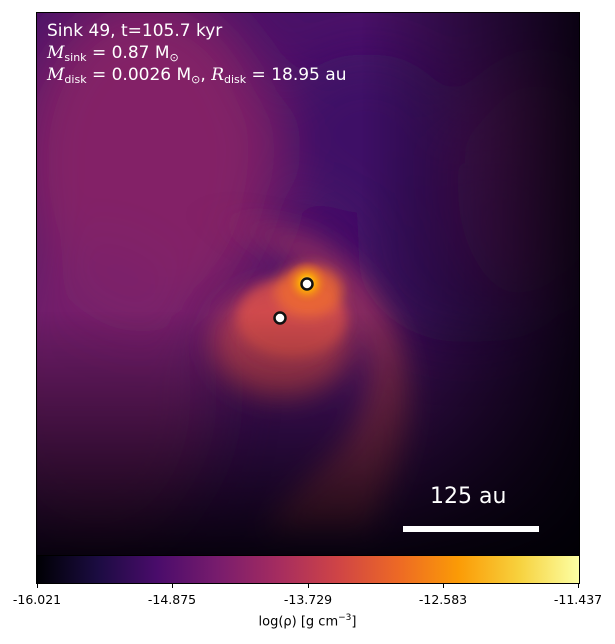 The image size is (615, 644). What do you see at coordinates (135, 31) in the screenshot?
I see `sink-title: Sink 49, t=105.7 kyr` at bounding box center [135, 31].